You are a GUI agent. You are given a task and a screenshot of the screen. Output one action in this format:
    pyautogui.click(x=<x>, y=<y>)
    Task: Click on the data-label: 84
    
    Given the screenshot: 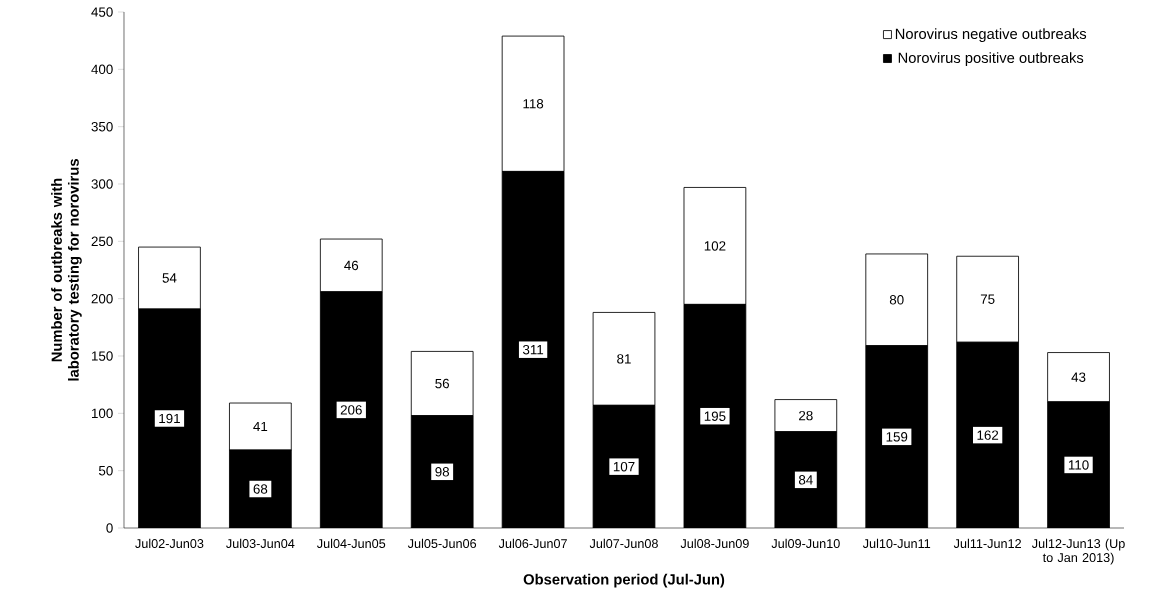 What is the action you would take?
    pyautogui.click(x=805, y=480)
    